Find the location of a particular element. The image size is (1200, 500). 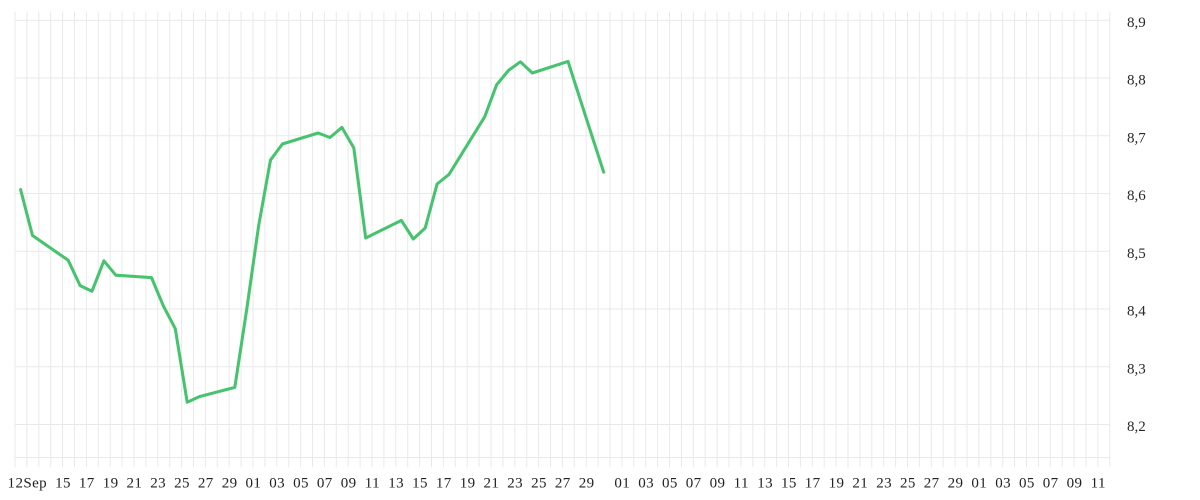

svg-text: 12Sep is located at coordinates (28, 484).